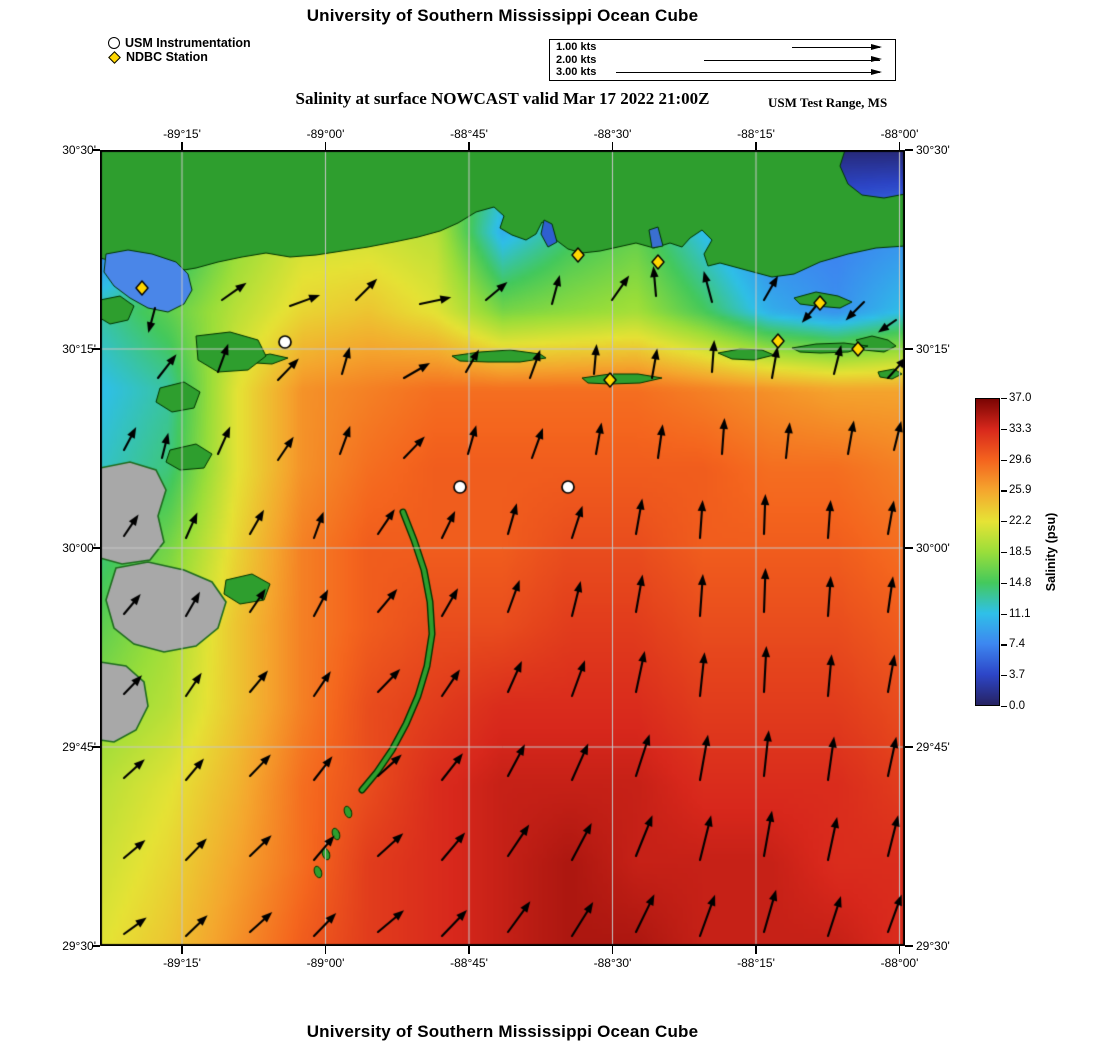  I want to click on map-legend: USM Instrumentation NDBC Station, so click(179, 50).